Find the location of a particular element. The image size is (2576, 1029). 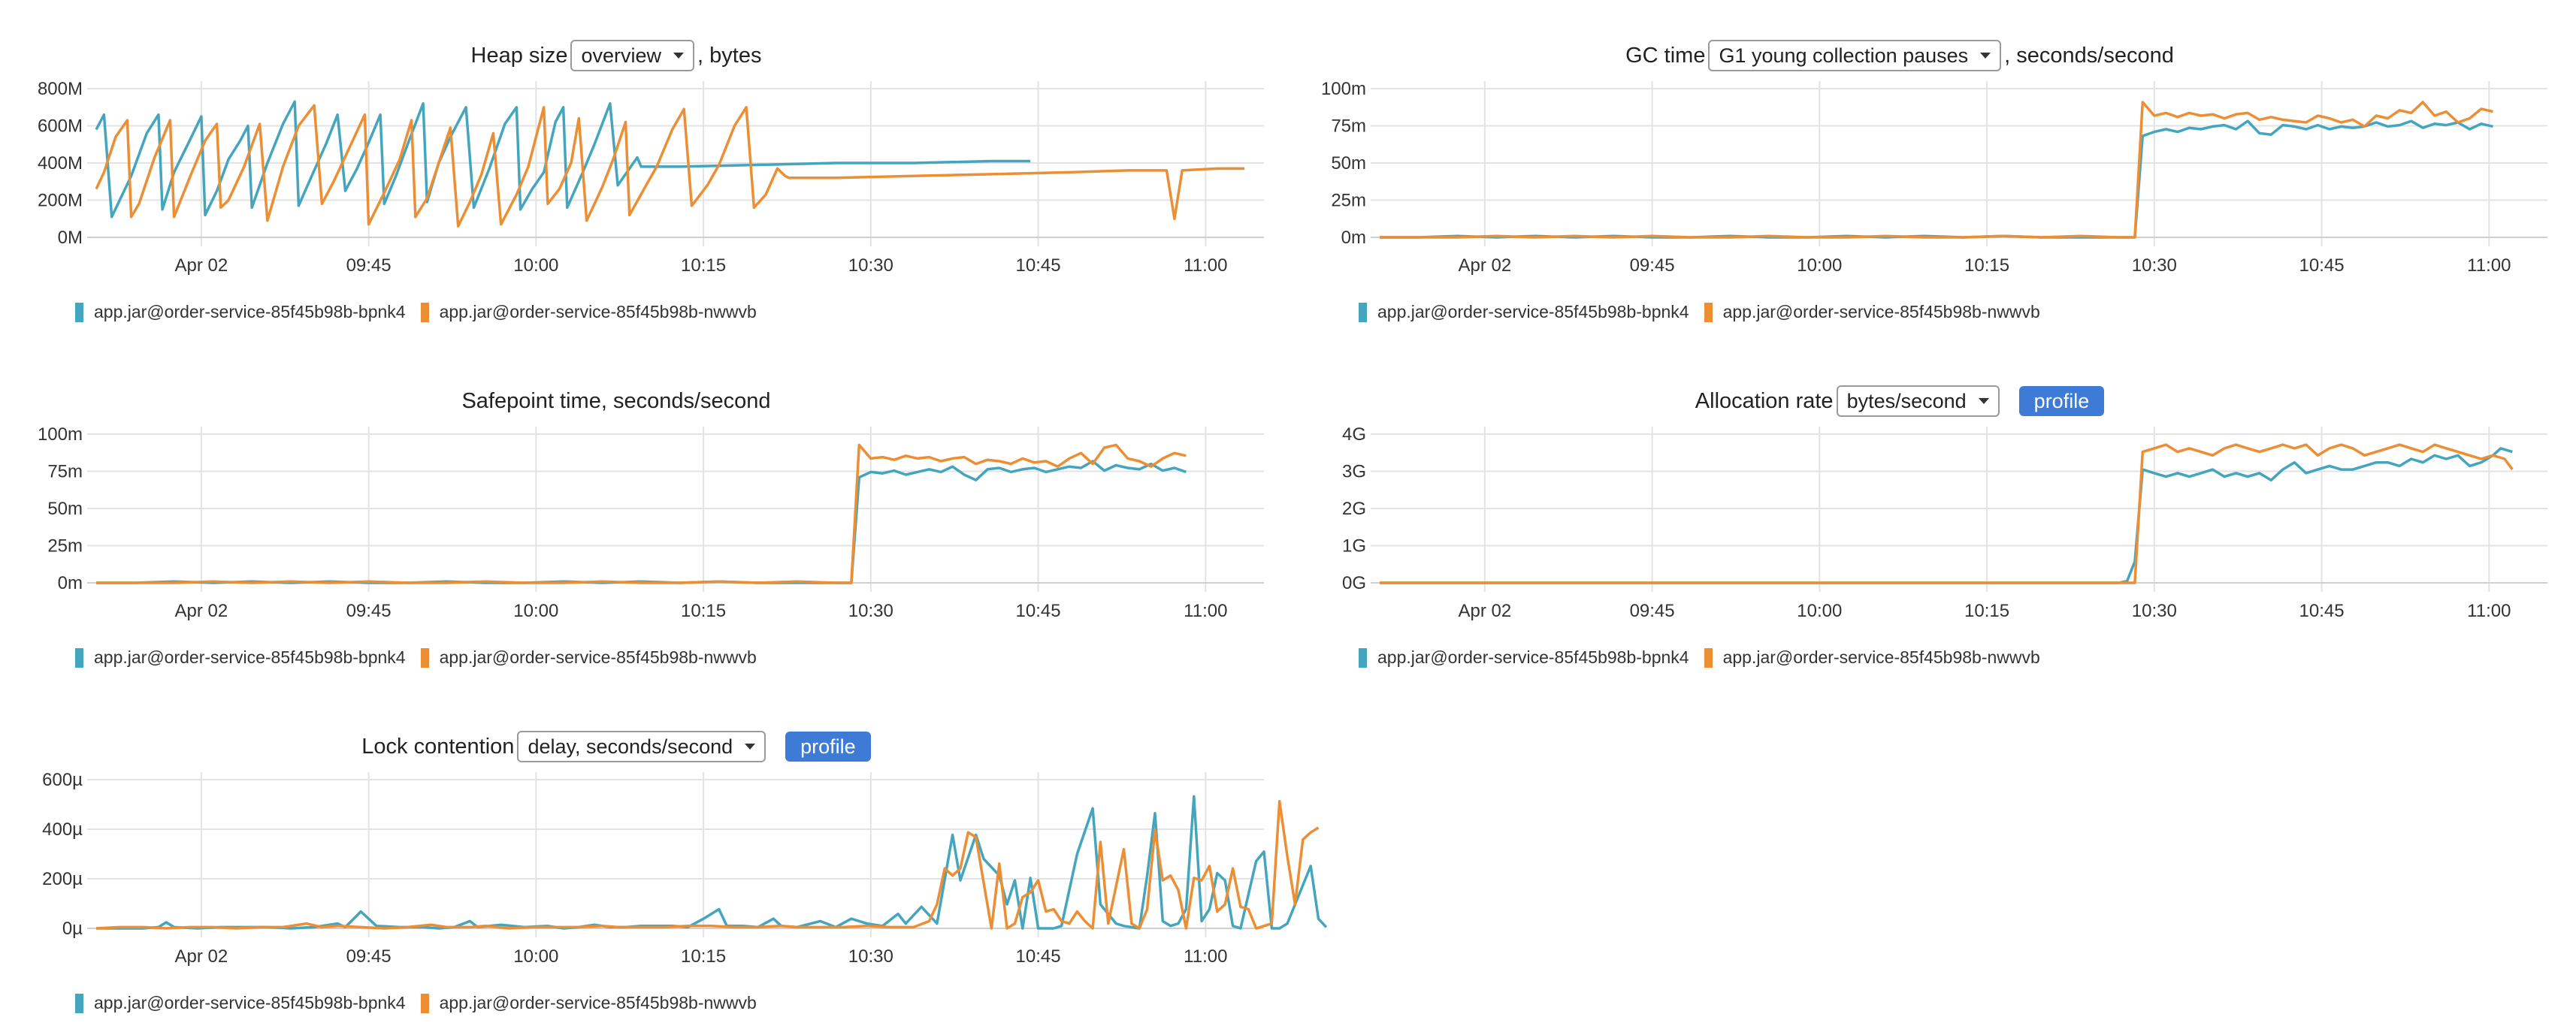

y-tick-label: 200µ is located at coordinates (63, 879).